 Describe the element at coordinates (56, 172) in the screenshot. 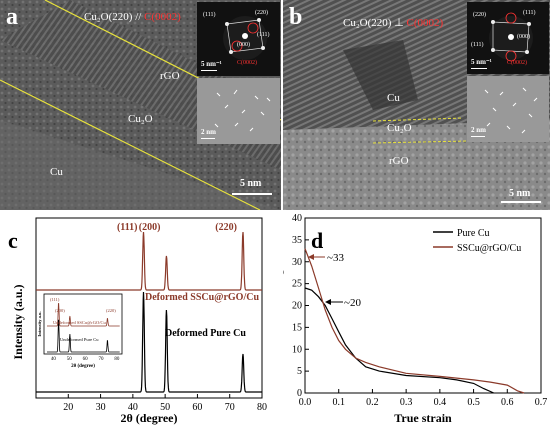

I see `label-cu: Cu` at that location.